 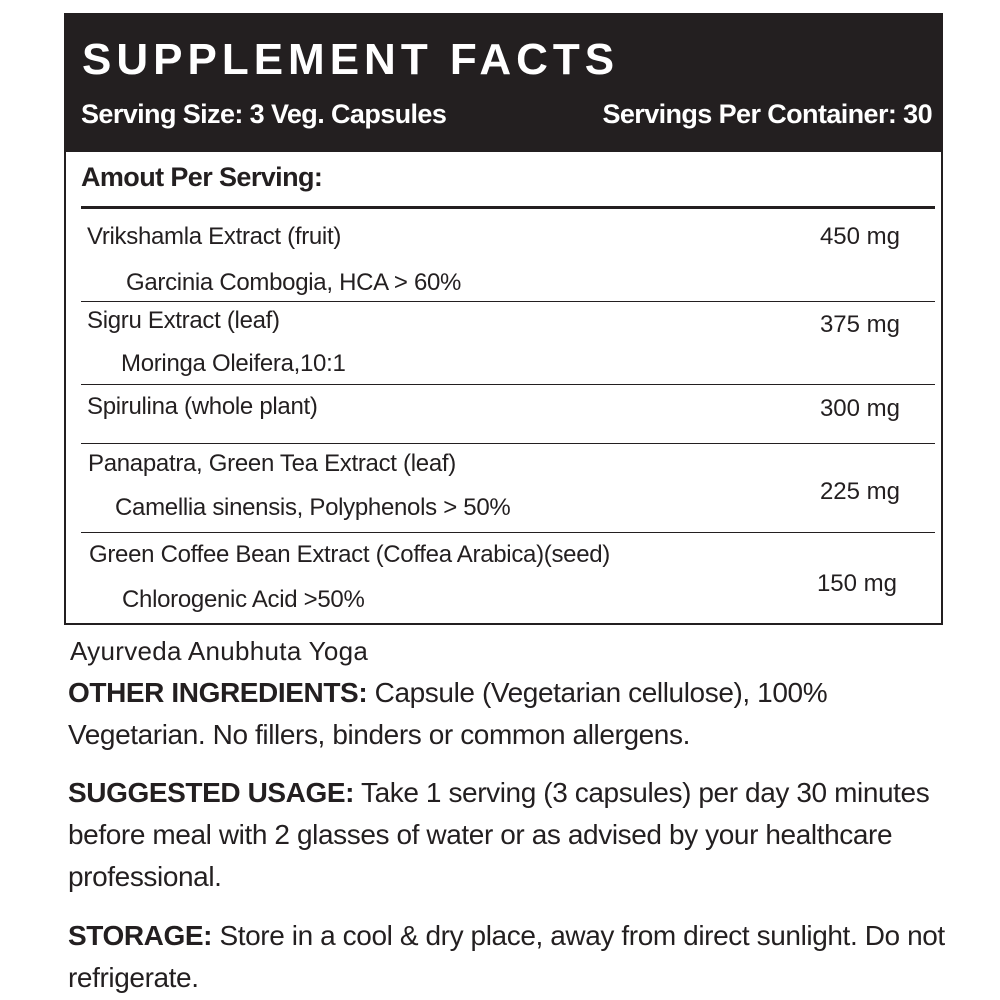 What do you see at coordinates (272, 463) in the screenshot?
I see `ingredient-name: Panapatra, Green Tea Extract (leaf)` at bounding box center [272, 463].